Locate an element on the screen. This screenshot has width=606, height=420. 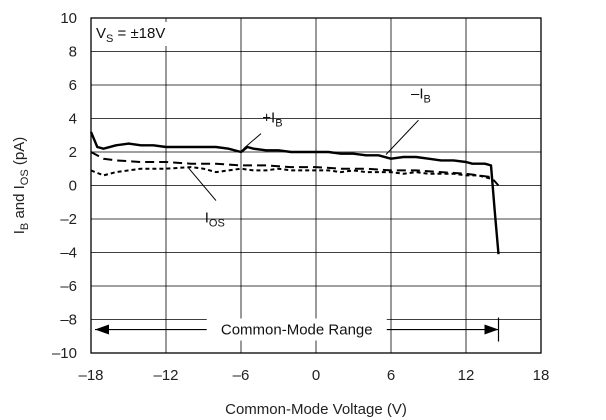
common-mode-range-indicator: Common-Mode Range is located at coordinates (297, 329).